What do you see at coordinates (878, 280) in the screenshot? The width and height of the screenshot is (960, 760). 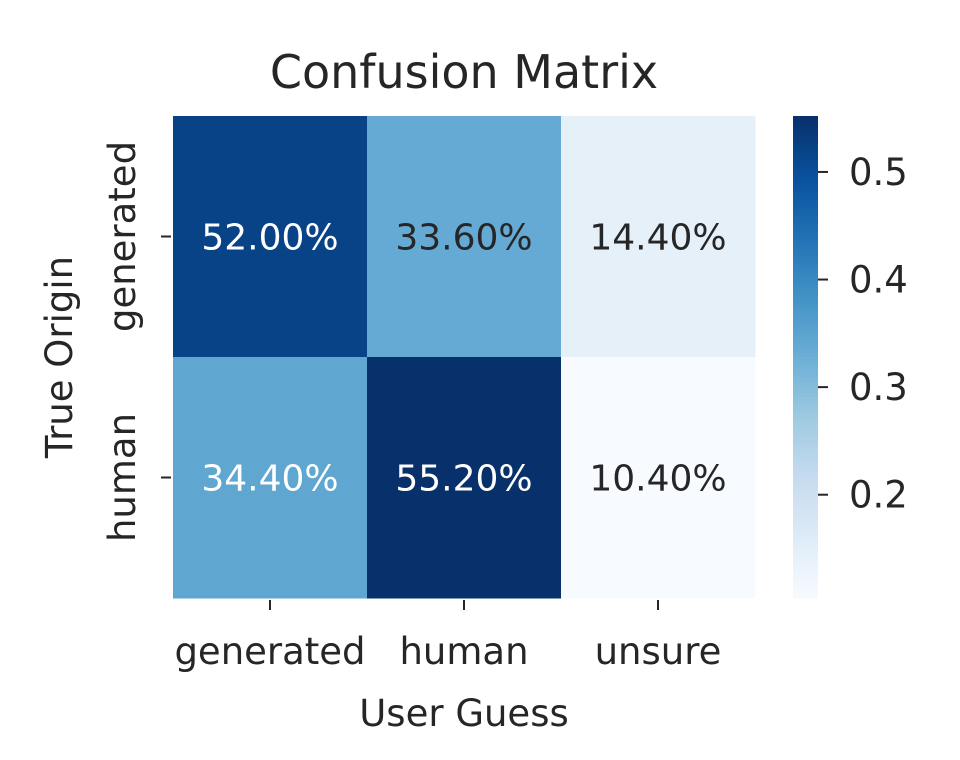 I see `colorbar-tick-label: 0.4` at bounding box center [878, 280].